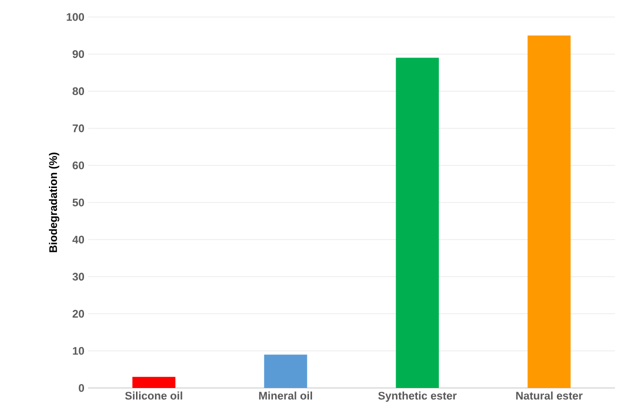  Describe the element at coordinates (78, 314) in the screenshot. I see `y-tick-label: 20` at that location.